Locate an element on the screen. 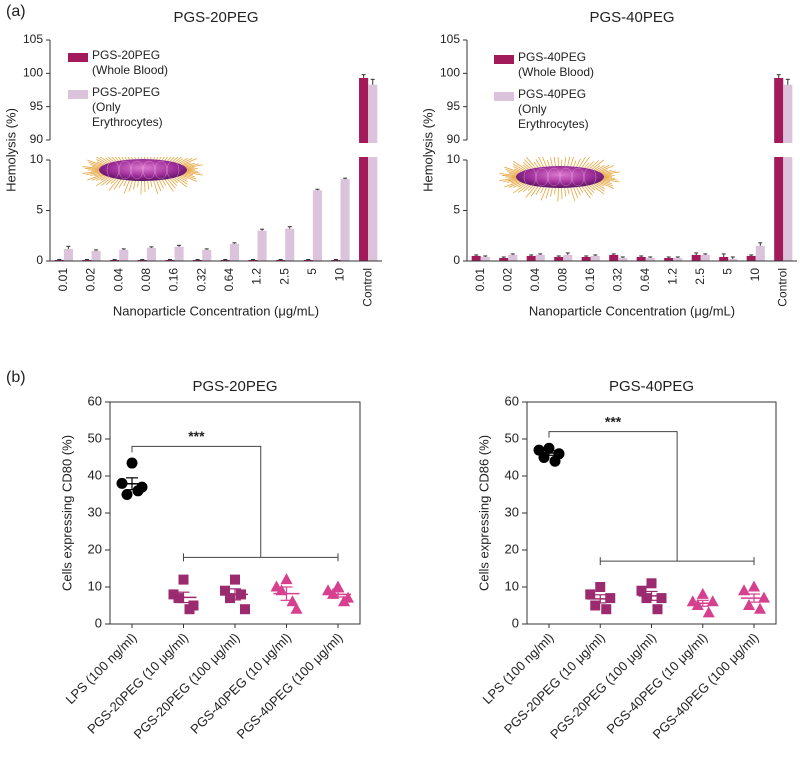 This screenshot has height=762, width=800. chart-title: PGS-20PEG is located at coordinates (234, 386).